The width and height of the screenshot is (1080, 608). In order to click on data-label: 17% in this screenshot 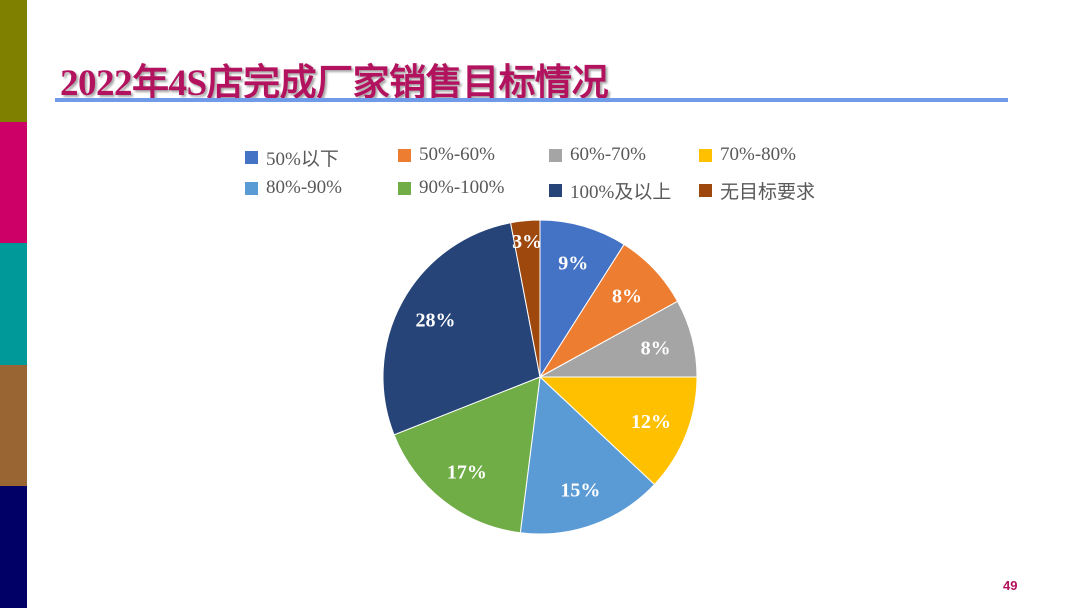, I will do `click(467, 472)`.